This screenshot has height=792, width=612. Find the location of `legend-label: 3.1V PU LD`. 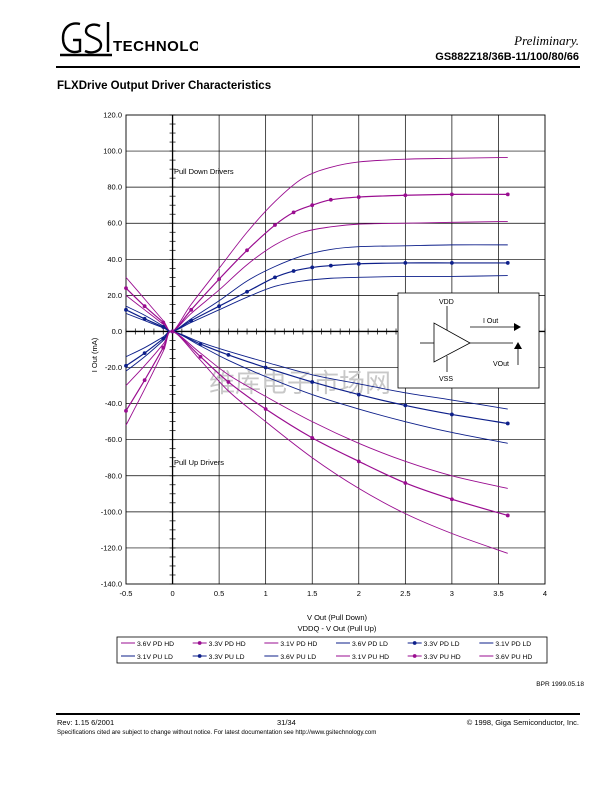

legend-label: 3.1V PU LD is located at coordinates (155, 657).